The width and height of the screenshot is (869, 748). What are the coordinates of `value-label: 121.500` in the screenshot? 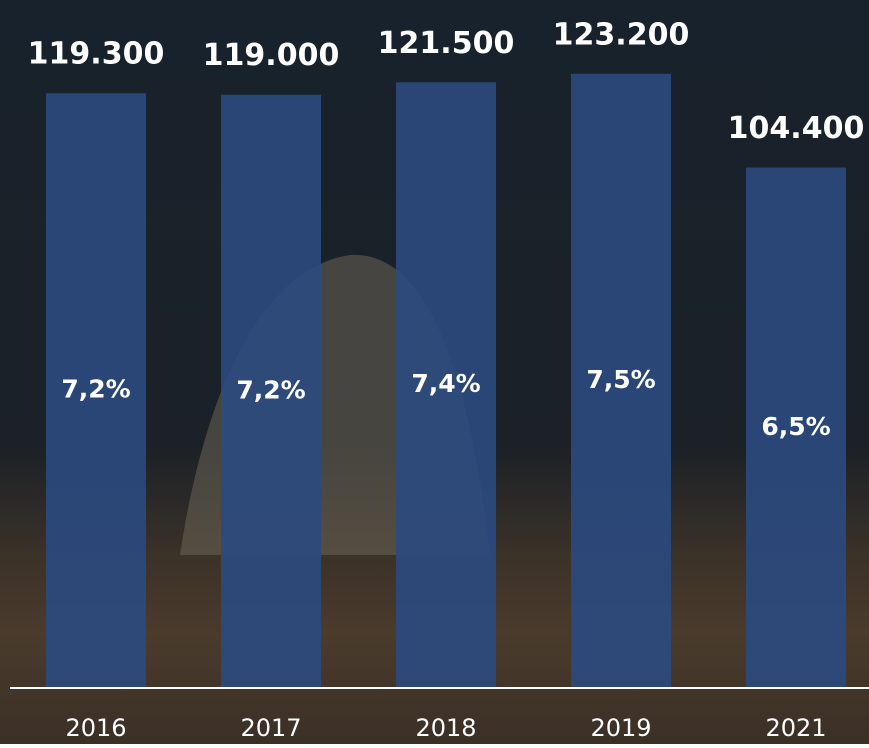 It's located at (446, 43).